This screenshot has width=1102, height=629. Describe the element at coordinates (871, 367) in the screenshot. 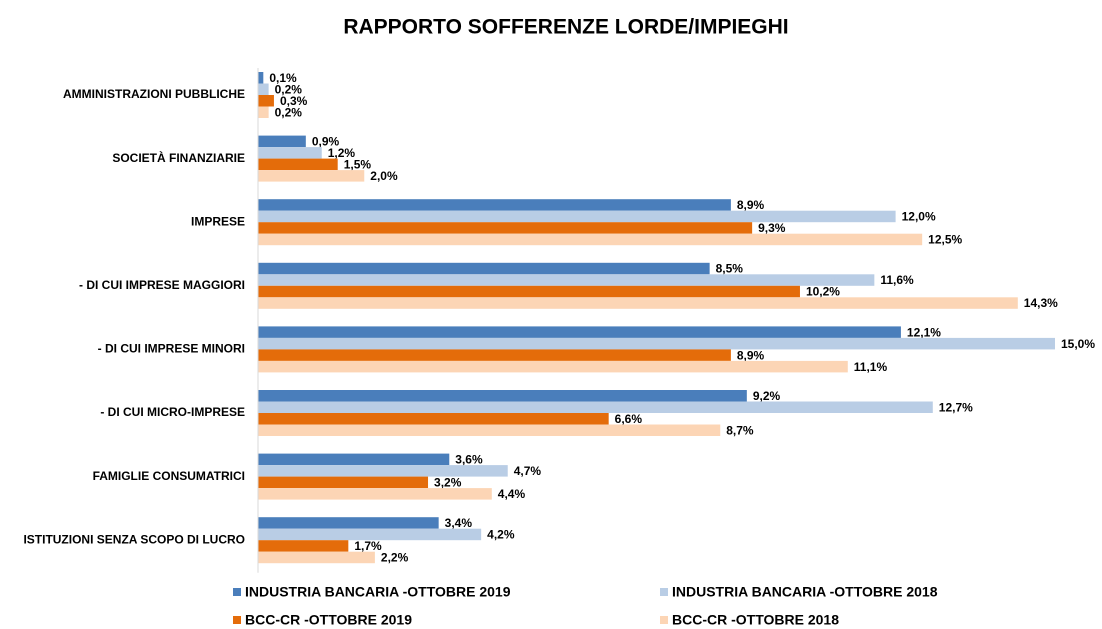

I see `value-label: 11,1%` at that location.